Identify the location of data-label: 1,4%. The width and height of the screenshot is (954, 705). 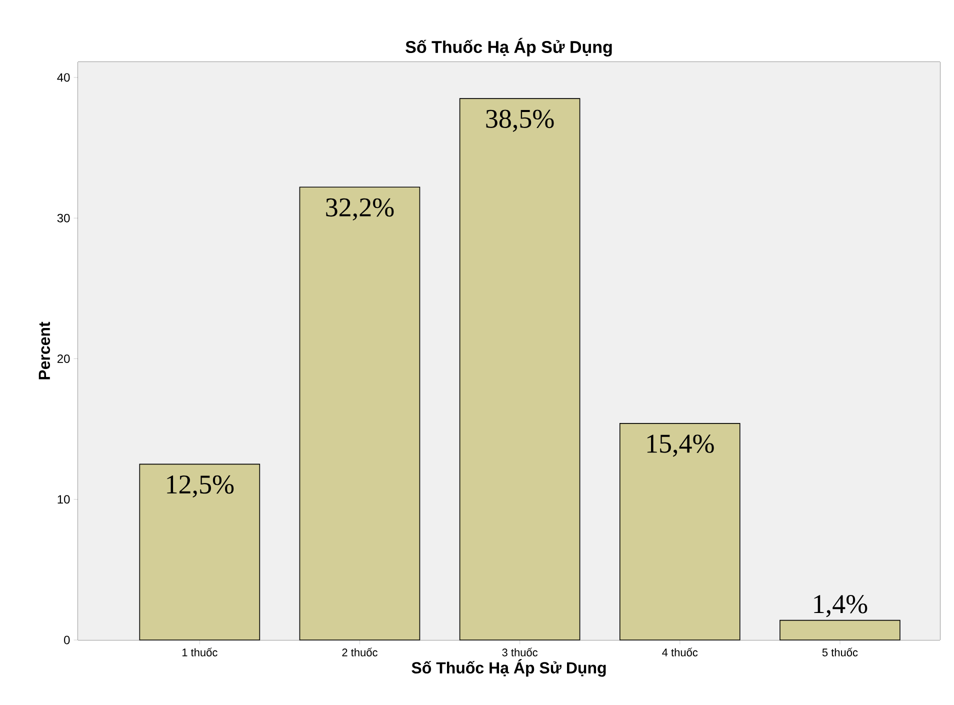
(841, 606).